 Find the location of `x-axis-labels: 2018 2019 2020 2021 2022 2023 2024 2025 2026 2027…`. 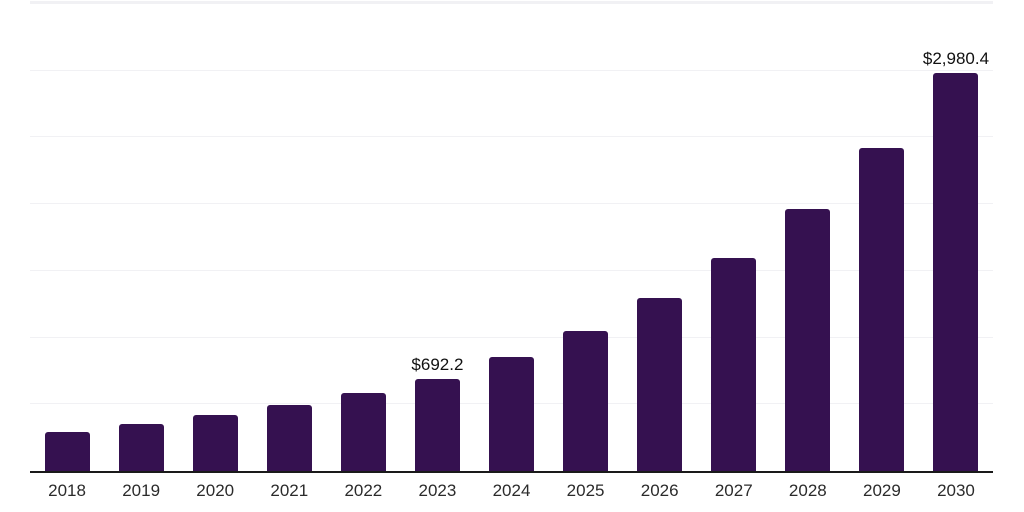

x-axis-labels: 2018 2019 2020 2021 2022 2023 2024 2025 2026 2027… is located at coordinates (511, 491).